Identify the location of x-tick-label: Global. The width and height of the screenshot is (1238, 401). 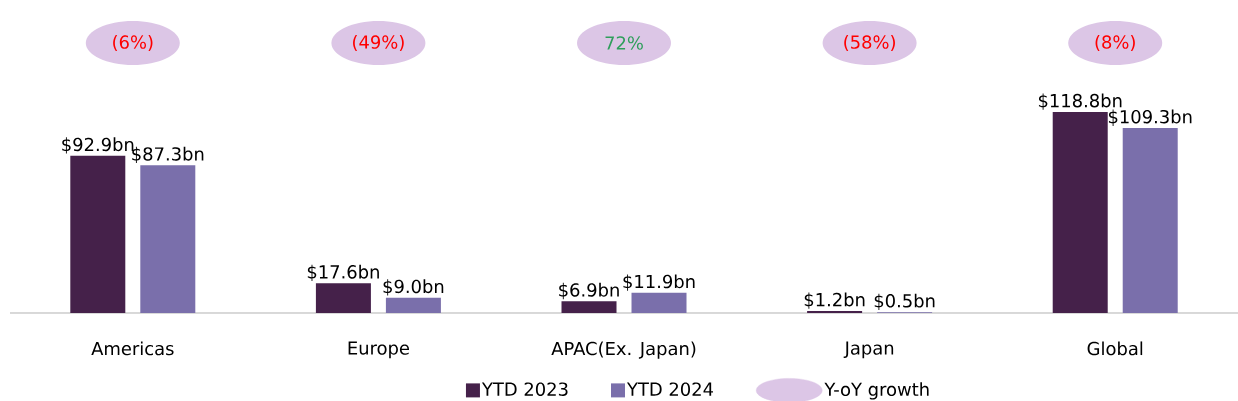
(1115, 348).